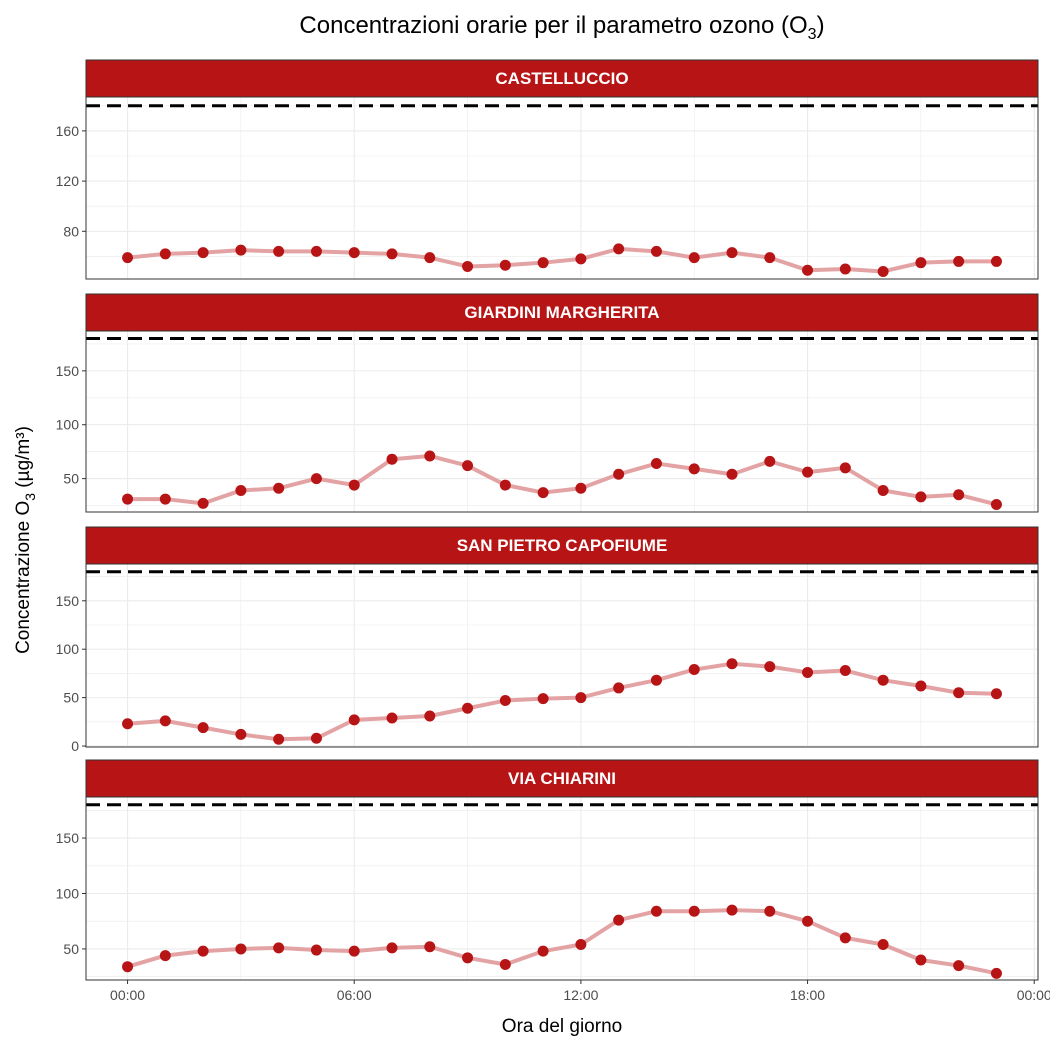 This screenshot has width=1050, height=1050. I want to click on x-tick-label: 18:00, so click(807, 995).